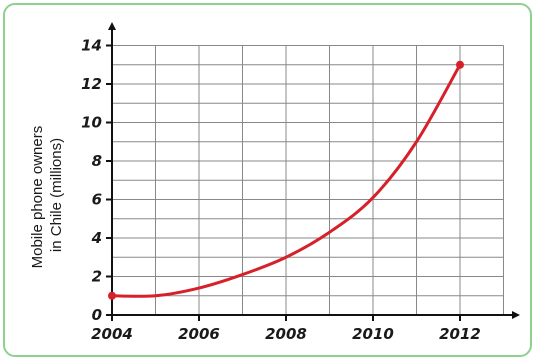  I want to click on x-tick-labels: 2004 2006 2008 2010 2012, so click(286, 334).